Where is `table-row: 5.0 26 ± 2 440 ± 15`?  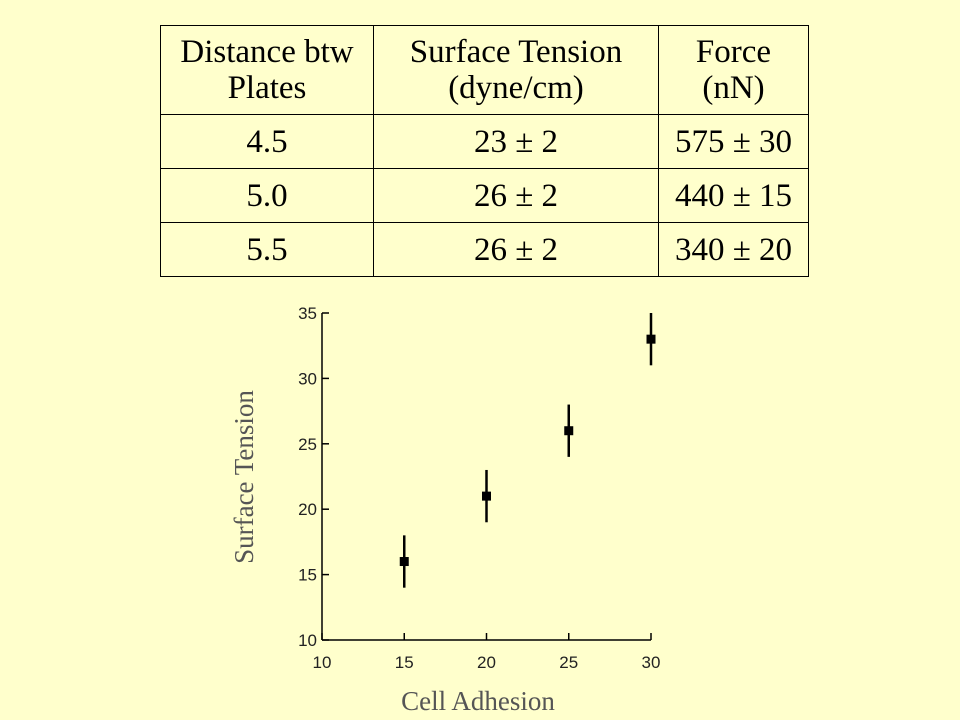
table-row: 5.0 26 ± 2 440 ± 15 is located at coordinates (484, 195).